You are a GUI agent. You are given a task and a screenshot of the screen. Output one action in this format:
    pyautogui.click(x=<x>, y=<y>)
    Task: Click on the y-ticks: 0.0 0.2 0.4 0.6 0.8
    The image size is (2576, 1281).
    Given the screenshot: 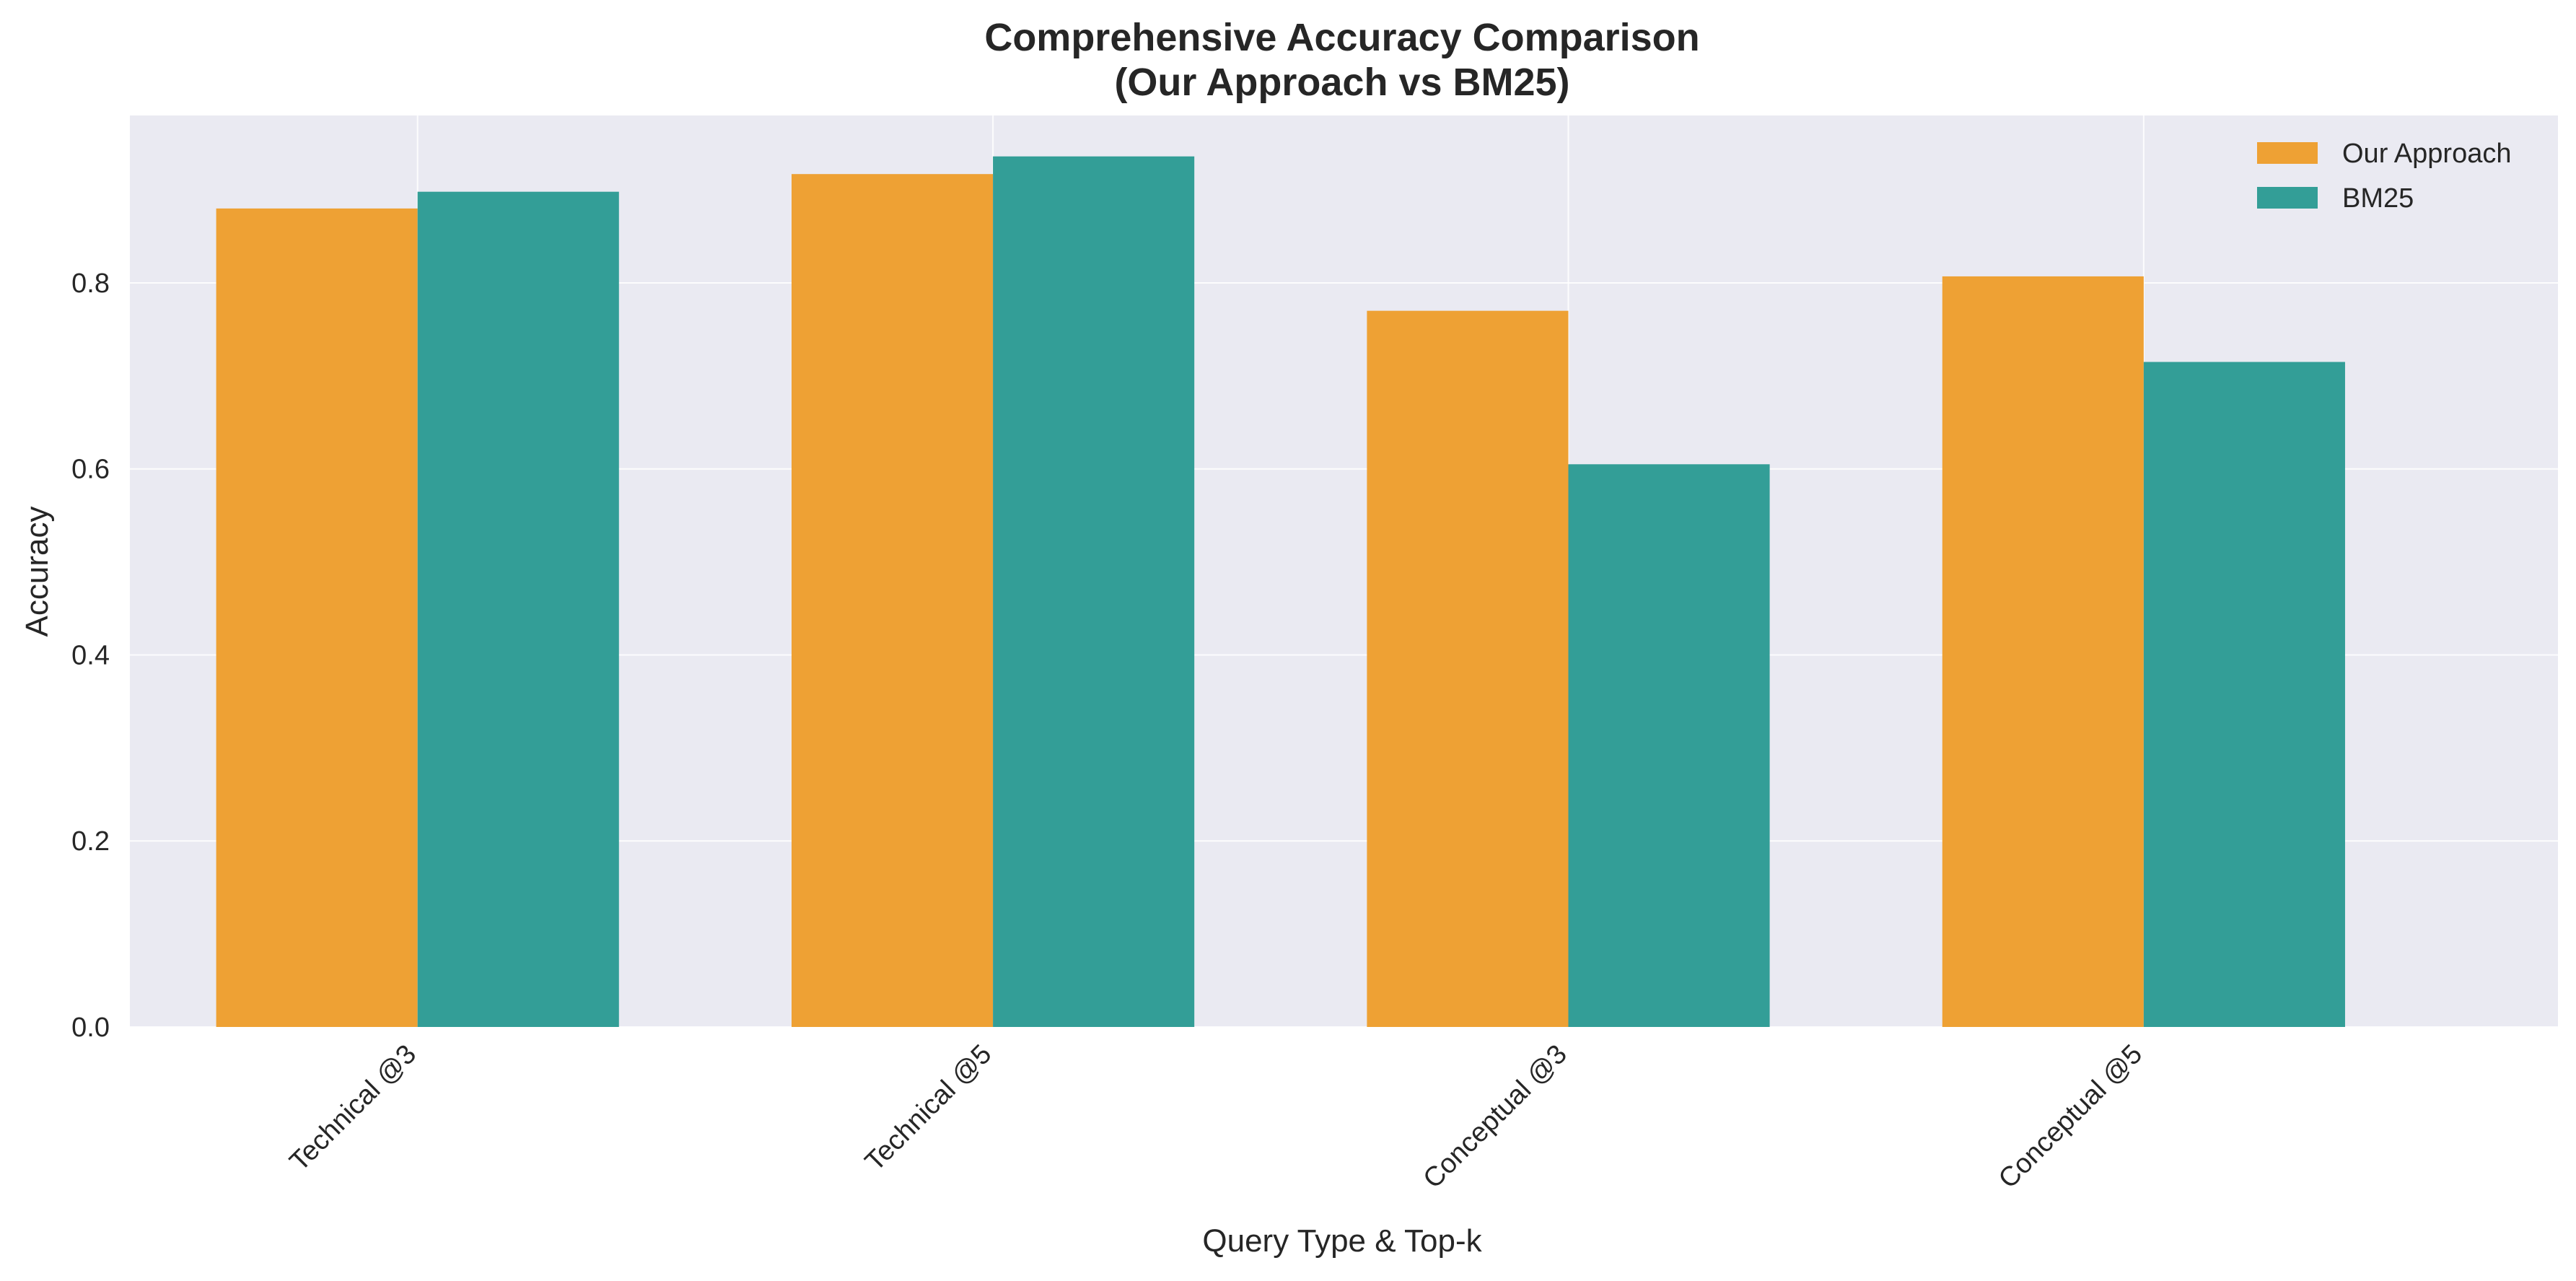 What is the action you would take?
    pyautogui.click(x=90, y=655)
    